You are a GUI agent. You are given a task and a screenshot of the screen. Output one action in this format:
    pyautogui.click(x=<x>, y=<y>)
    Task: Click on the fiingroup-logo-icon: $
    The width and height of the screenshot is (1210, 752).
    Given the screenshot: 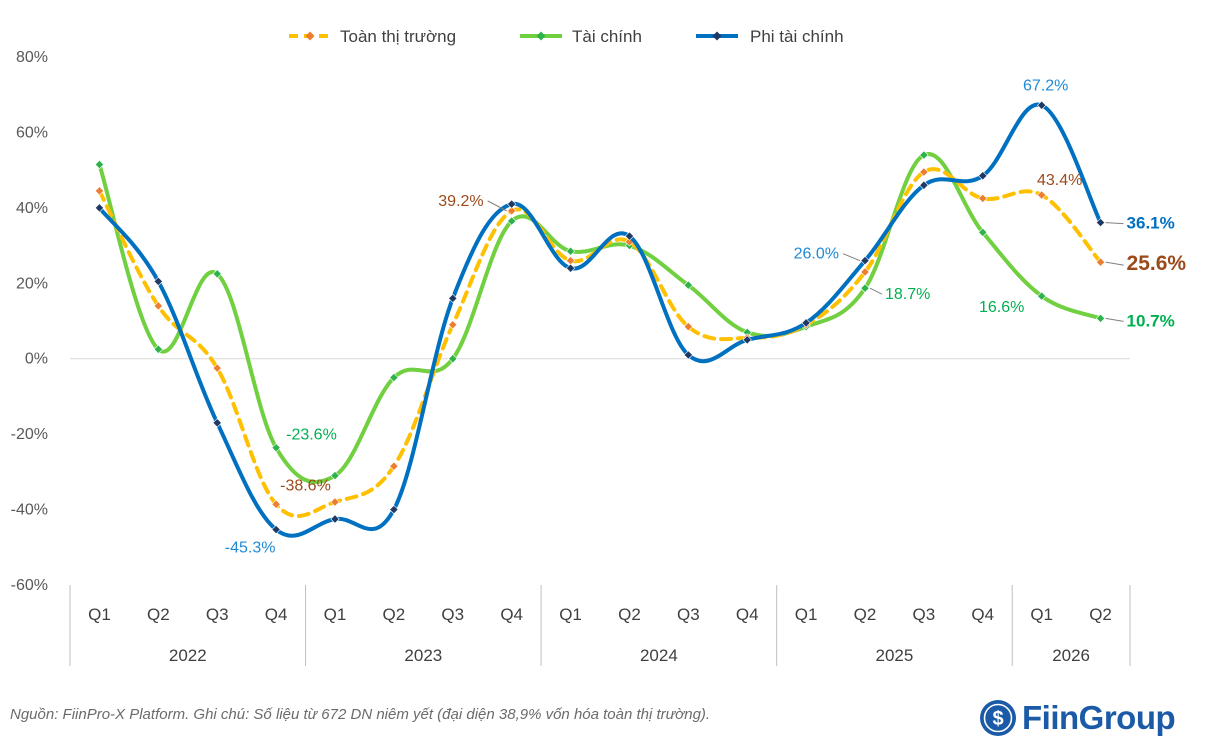 What is the action you would take?
    pyautogui.click(x=998, y=718)
    